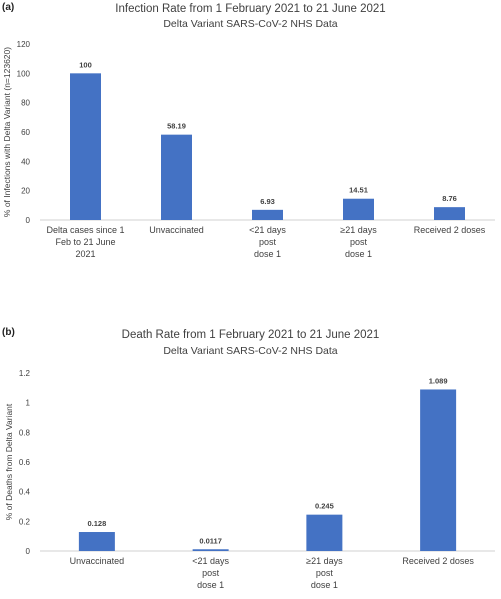 This screenshot has height=599, width=501. I want to click on y-axis-label: % of Deaths from Delta Variant, so click(9, 461).